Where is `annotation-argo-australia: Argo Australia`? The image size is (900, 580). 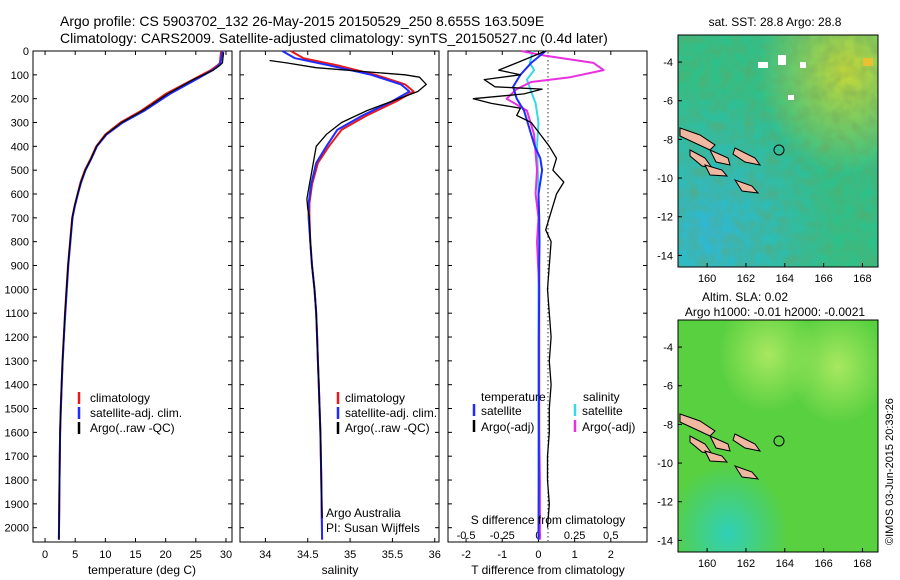
annotation-argo-australia: Argo Australia is located at coordinates (363, 513).